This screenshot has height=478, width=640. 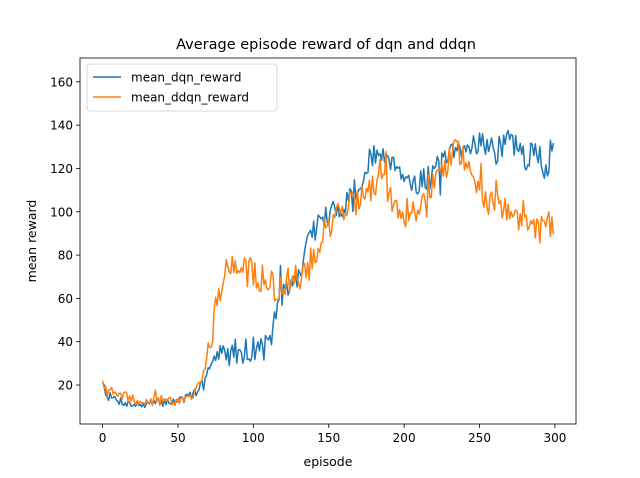 What do you see at coordinates (61, 82) in the screenshot?
I see `y-tick-label: 160` at bounding box center [61, 82].